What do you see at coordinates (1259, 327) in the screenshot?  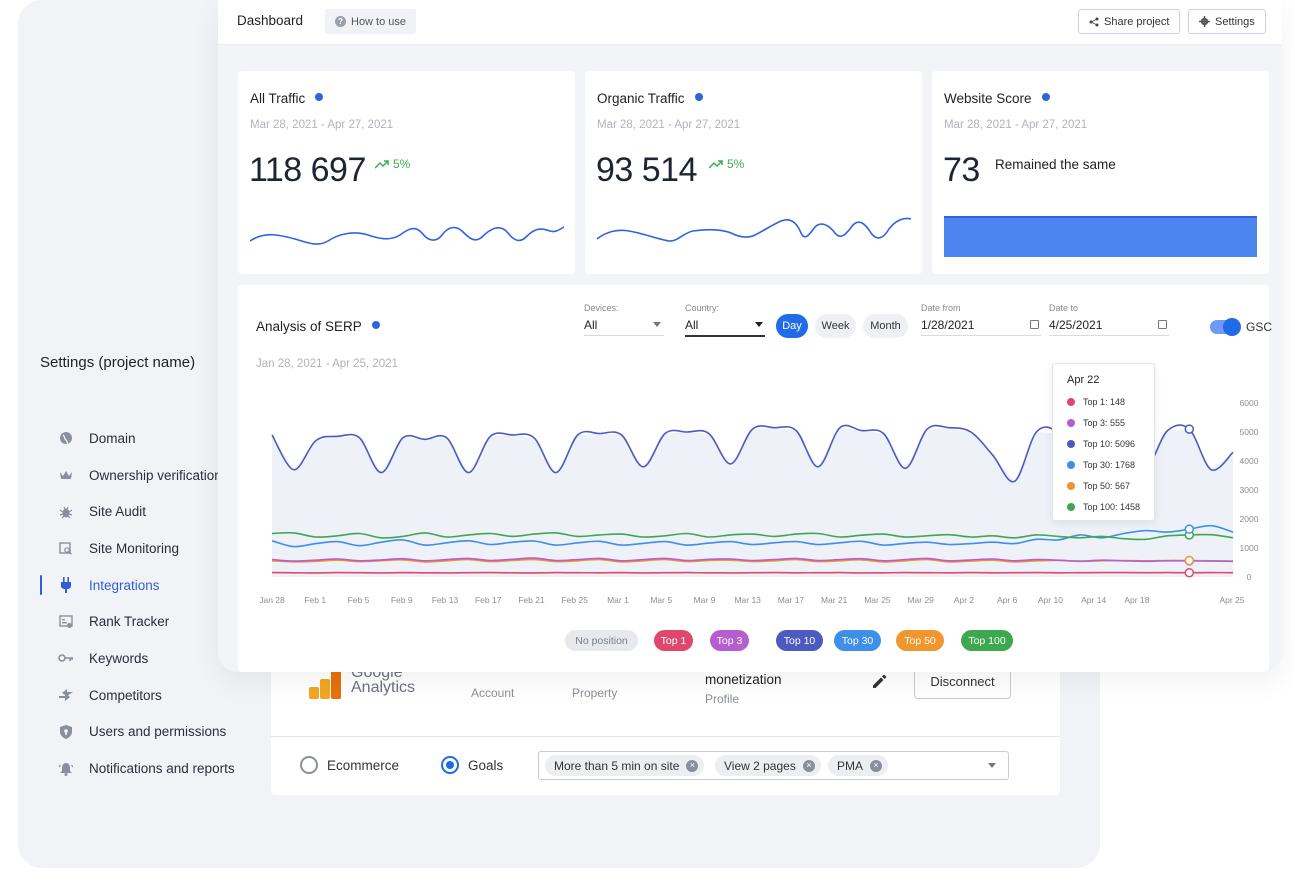 I see `gsc-label: GSC` at bounding box center [1259, 327].